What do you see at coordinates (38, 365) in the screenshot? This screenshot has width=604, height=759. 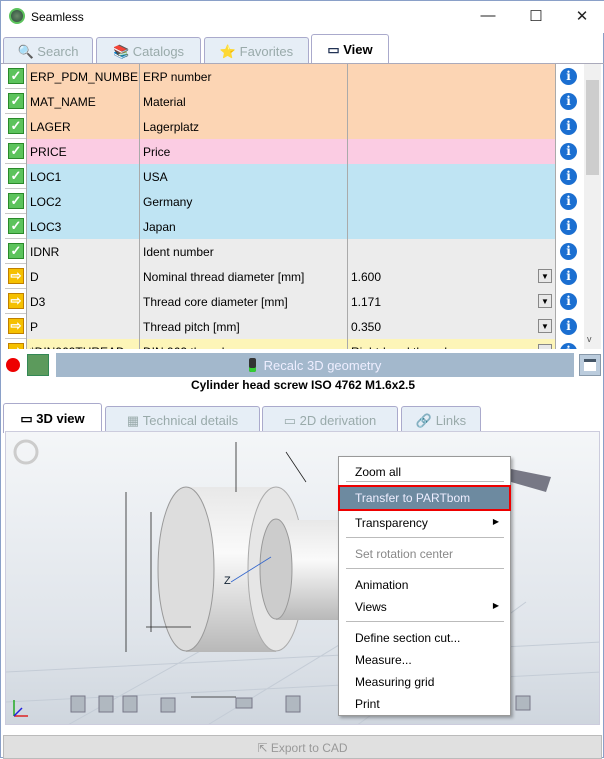 I see `magnifier-tool-icon` at bounding box center [38, 365].